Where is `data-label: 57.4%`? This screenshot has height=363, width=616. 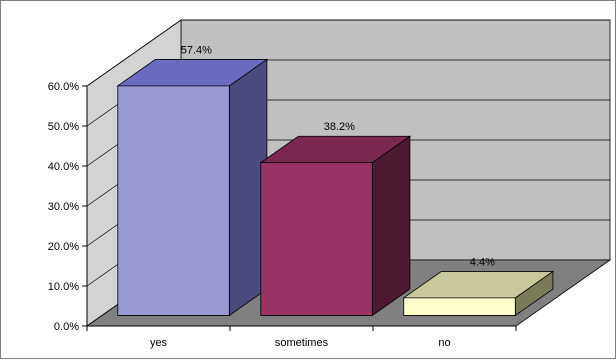
data-label: 57.4% is located at coordinates (196, 50).